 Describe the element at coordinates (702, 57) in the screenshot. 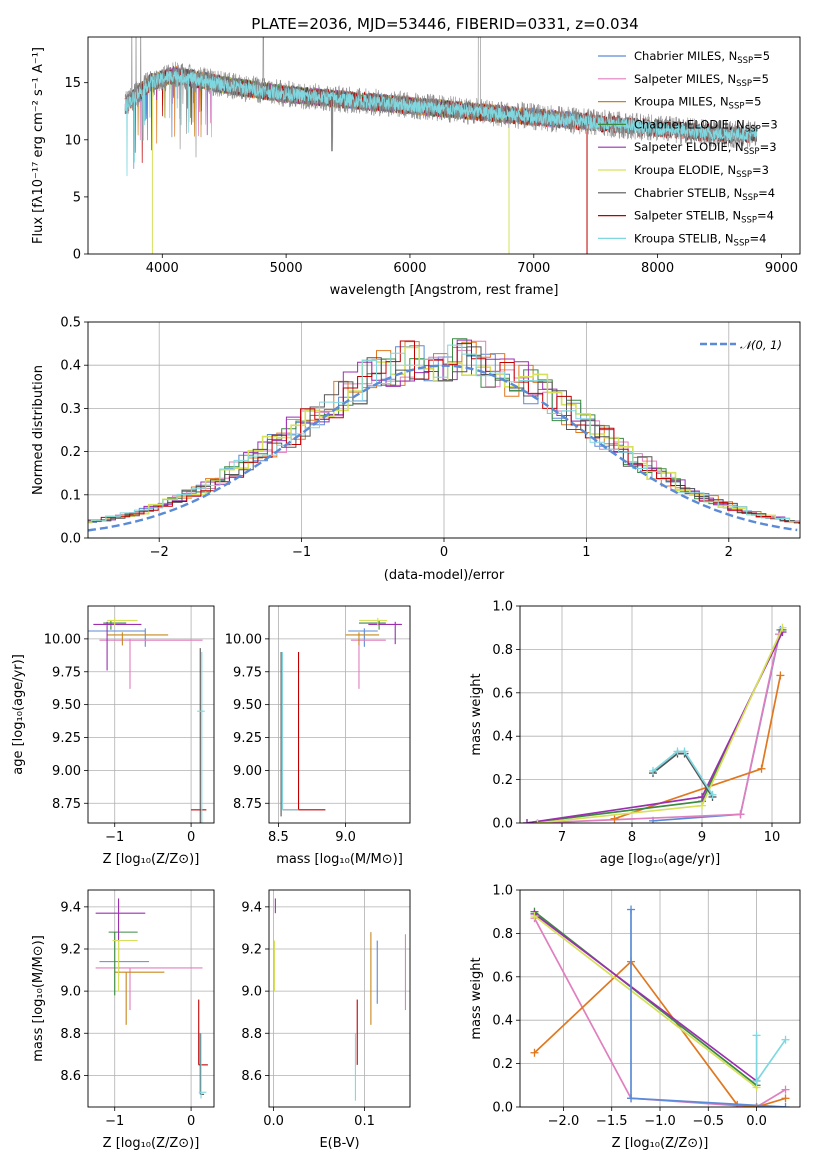

I see `legend-label: Chabrier MILES, NSSP=5` at that location.